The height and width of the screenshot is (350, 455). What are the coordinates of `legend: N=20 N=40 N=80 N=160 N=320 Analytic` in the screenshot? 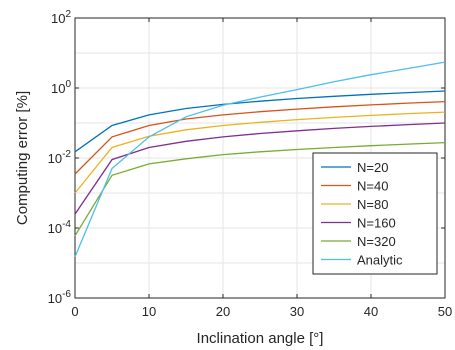 It's located at (375, 213).